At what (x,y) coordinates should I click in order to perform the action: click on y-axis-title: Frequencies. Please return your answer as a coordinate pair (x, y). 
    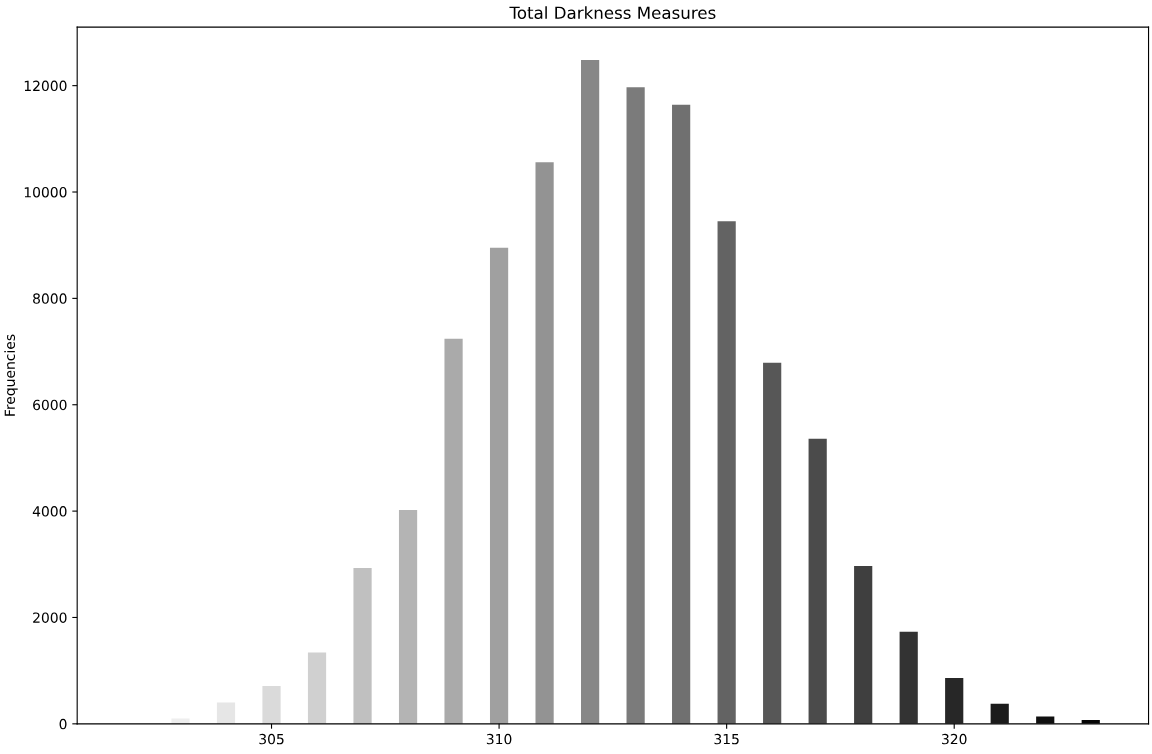
    Looking at the image, I should click on (11, 375).